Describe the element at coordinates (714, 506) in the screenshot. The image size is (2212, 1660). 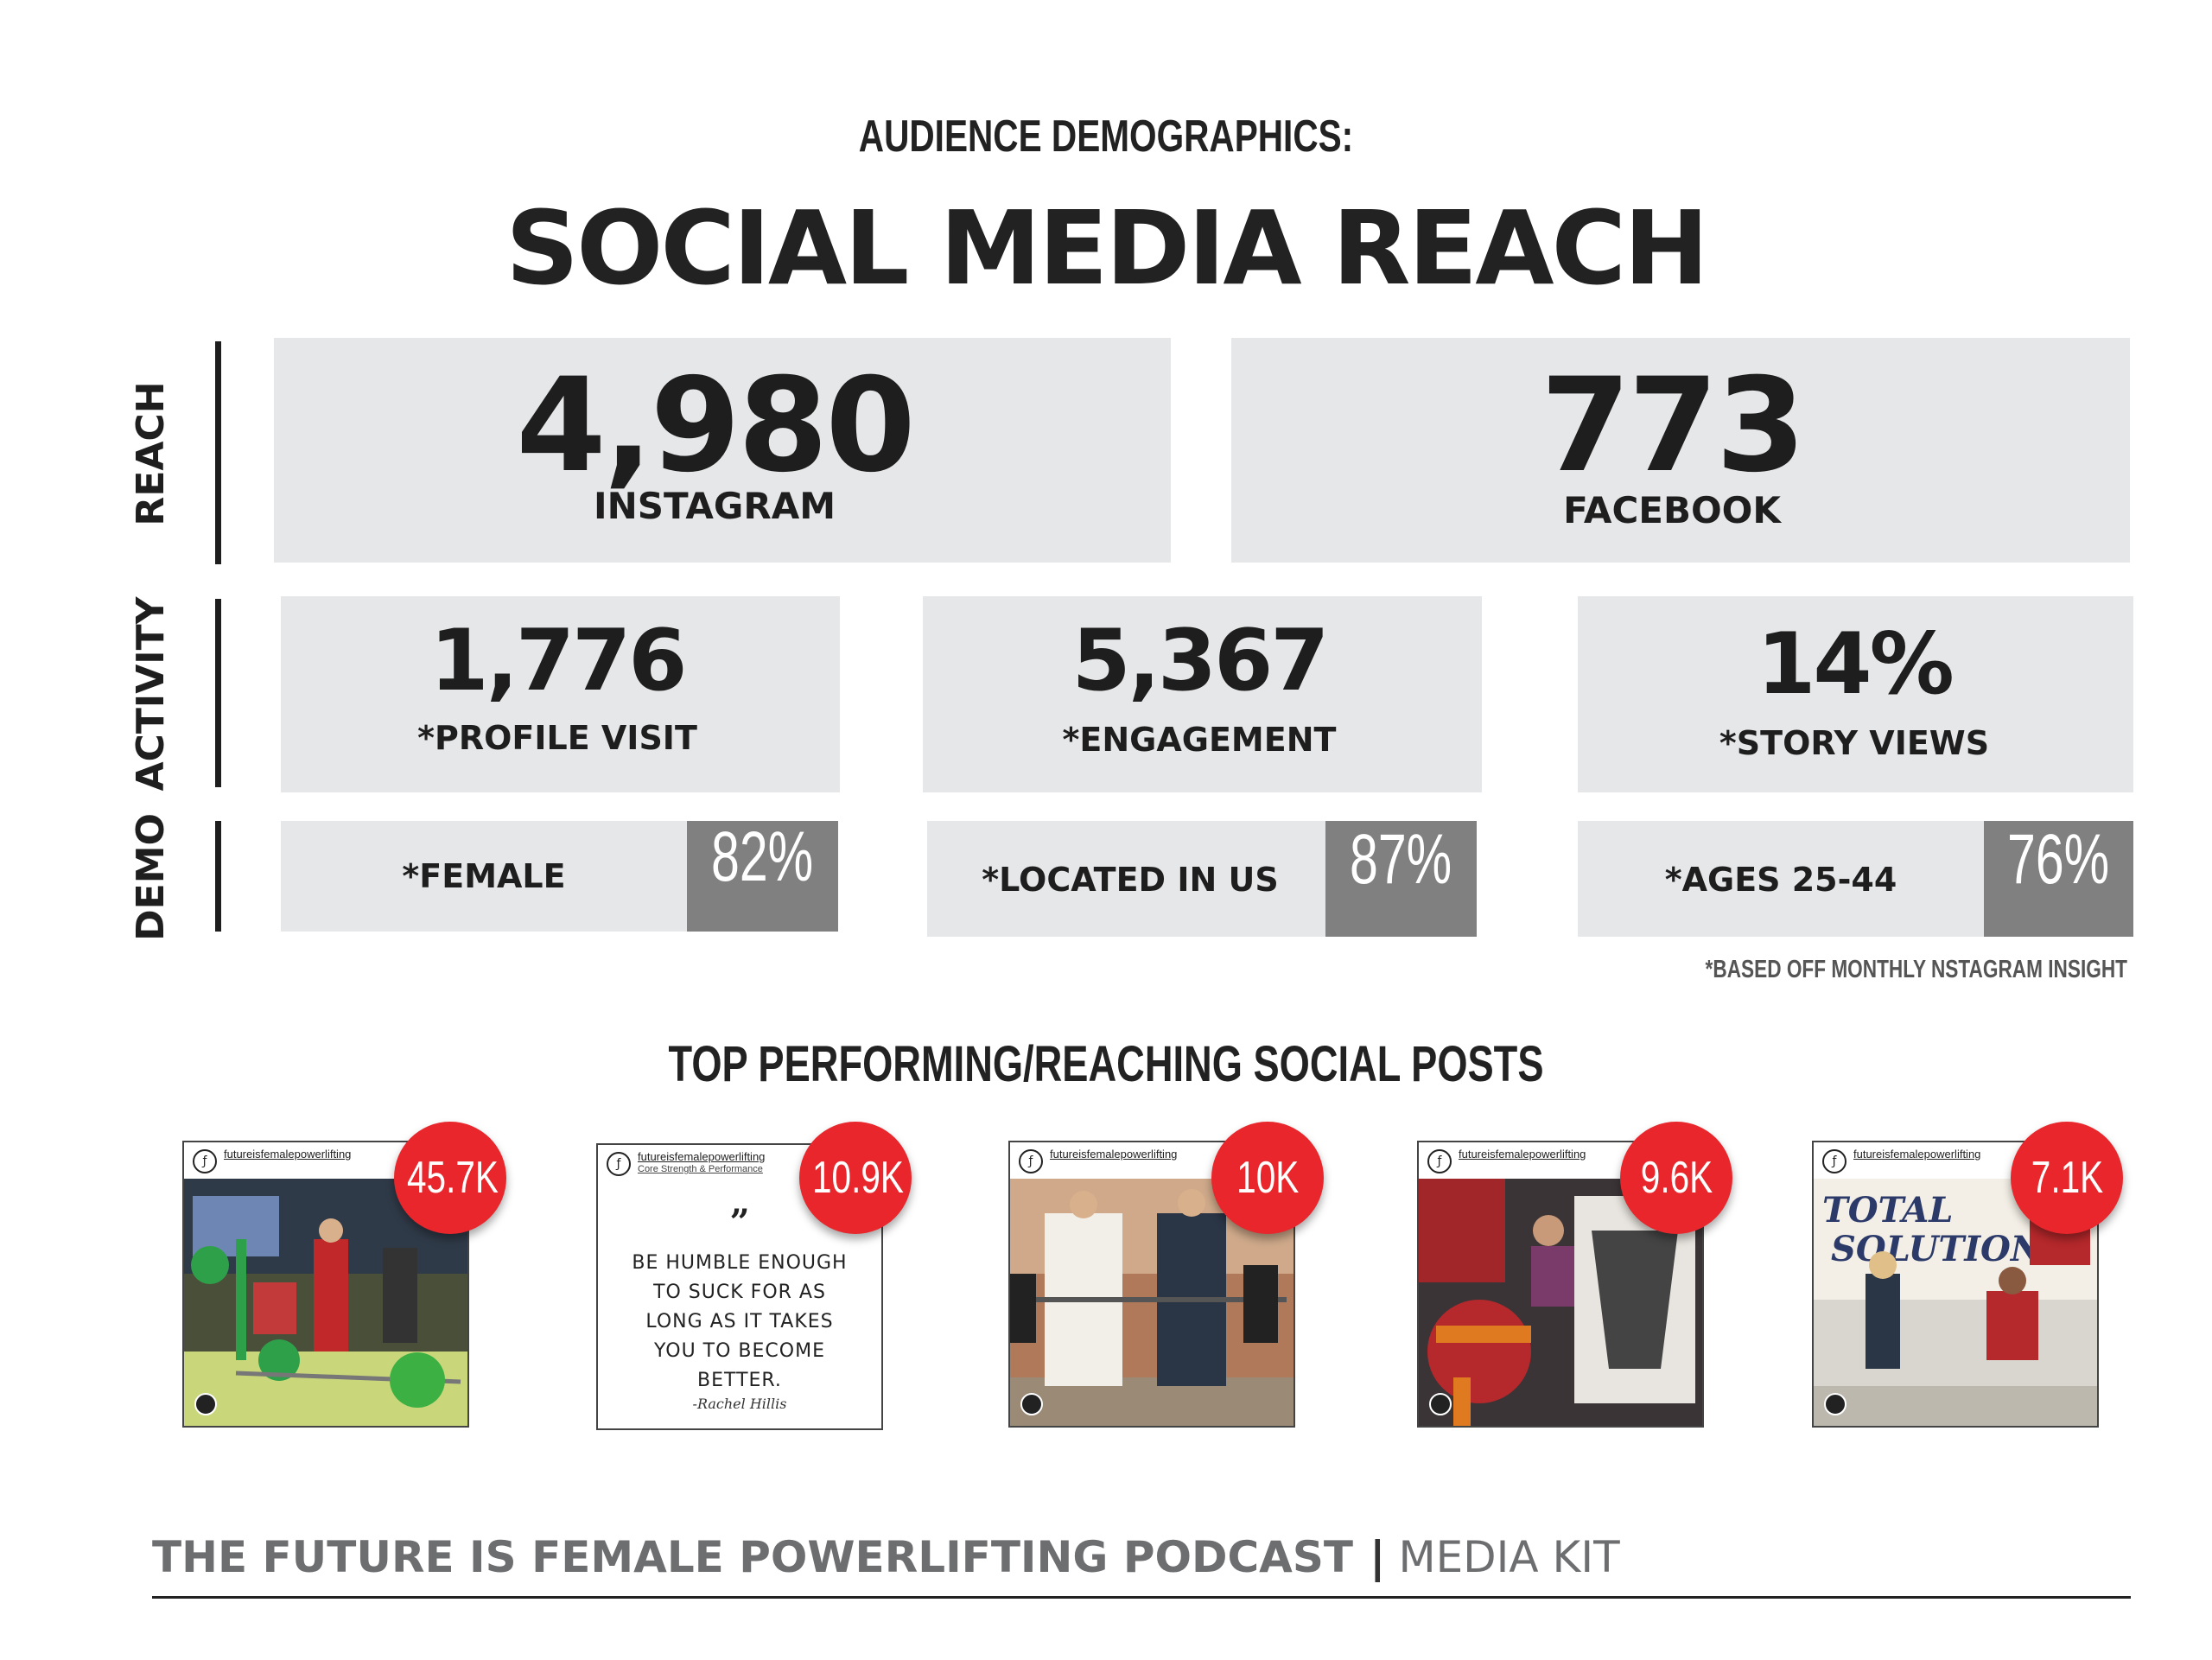
I see `reach-label-instagram: INSTAGRAM` at that location.